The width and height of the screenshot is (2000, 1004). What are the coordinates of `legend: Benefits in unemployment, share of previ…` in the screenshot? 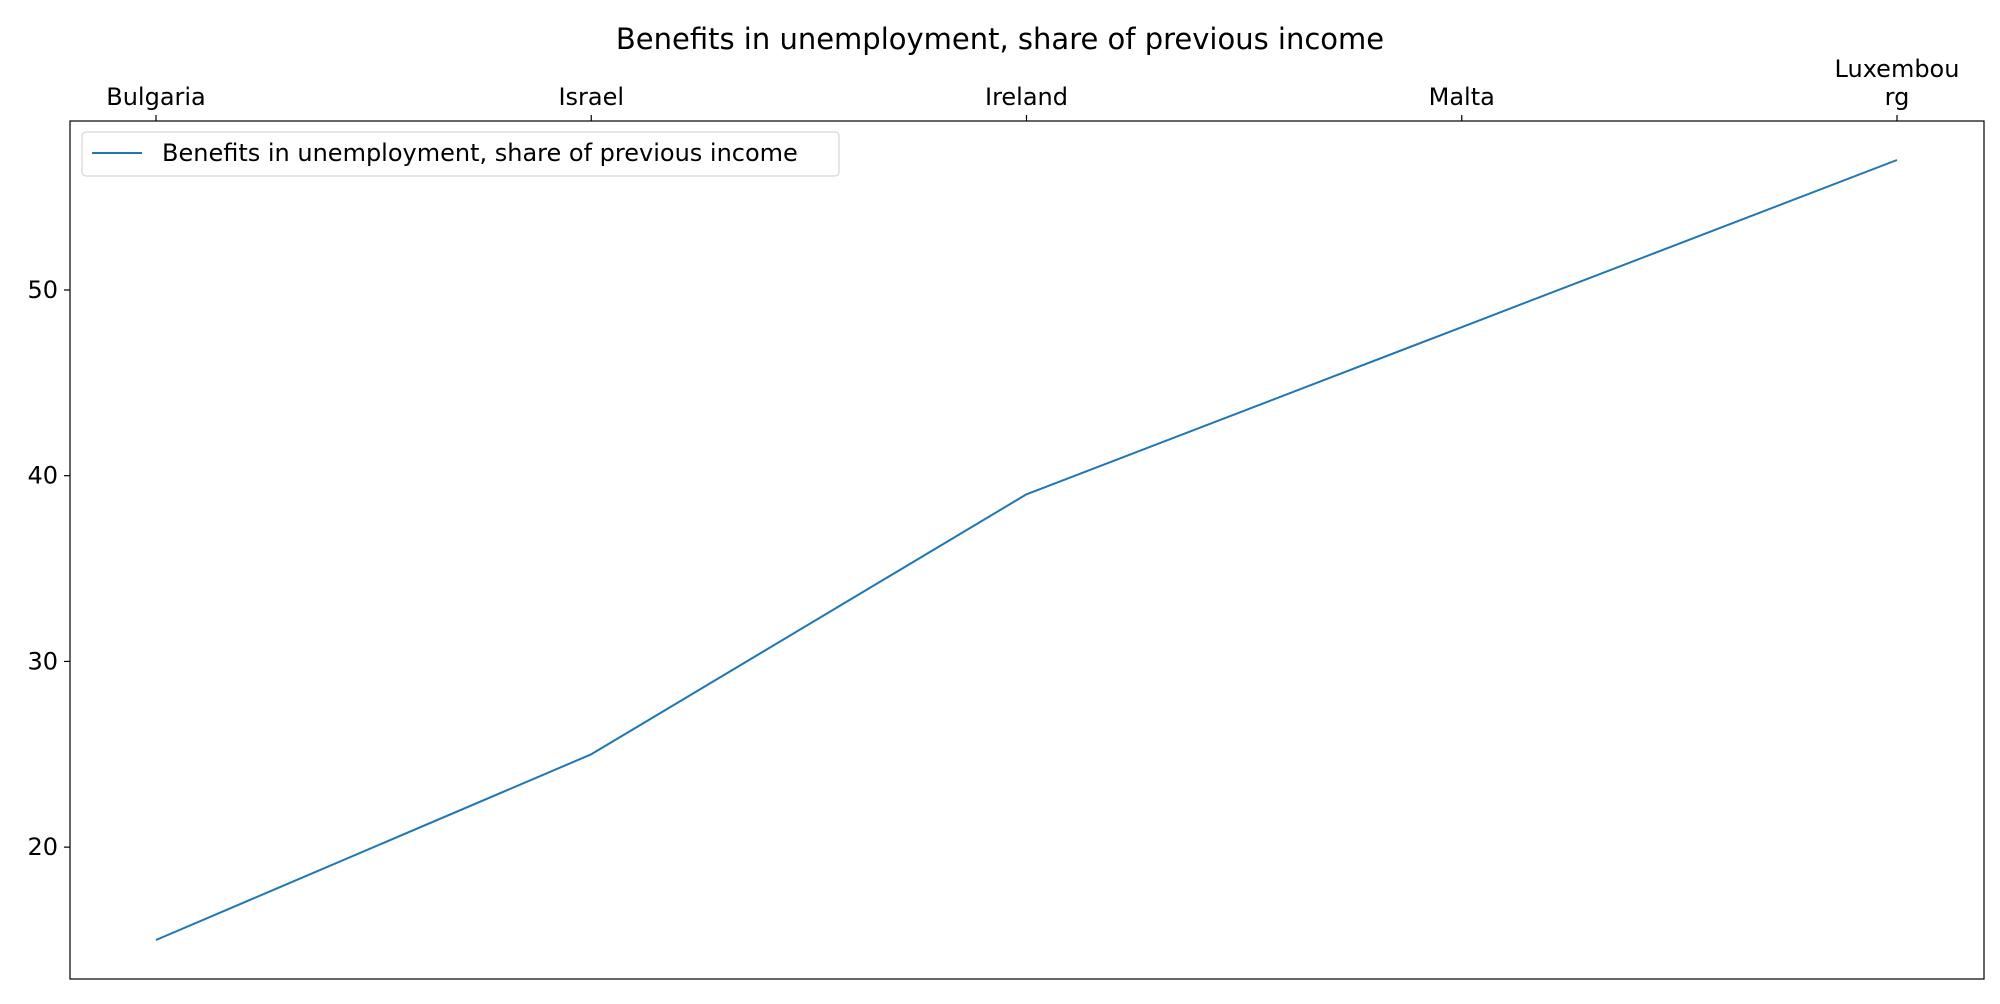 It's located at (460, 154).